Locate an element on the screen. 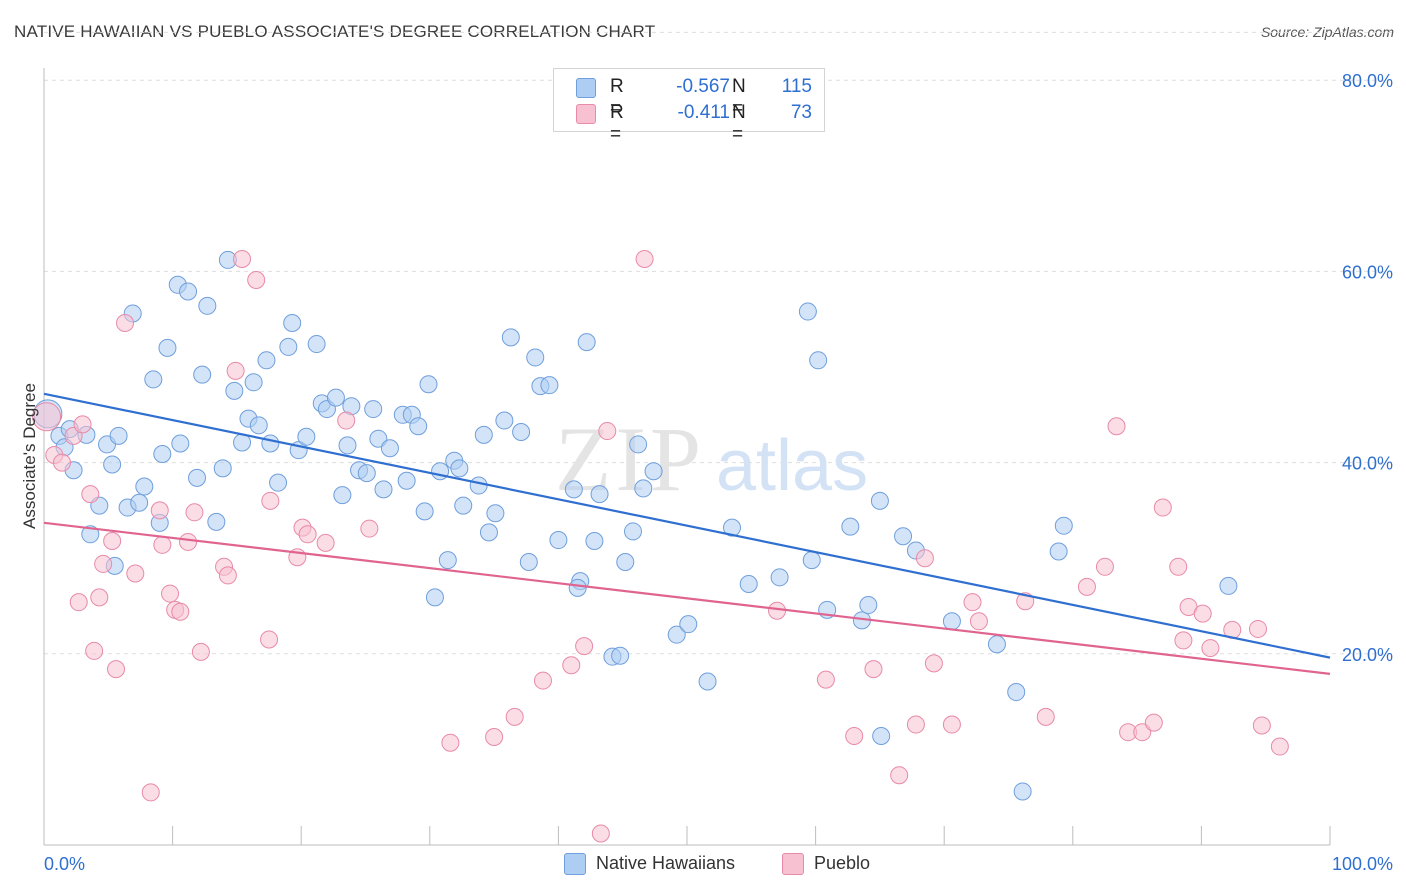 The width and height of the screenshot is (1406, 892). legend-r-value: -0.567 is located at coordinates (703, 86).